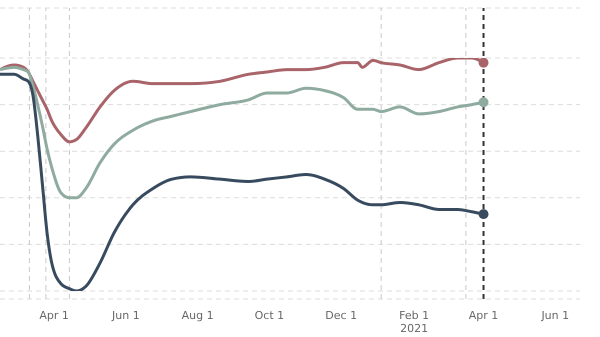  Describe the element at coordinates (198, 315) in the screenshot. I see `x-tick-label: Aug 1` at that location.